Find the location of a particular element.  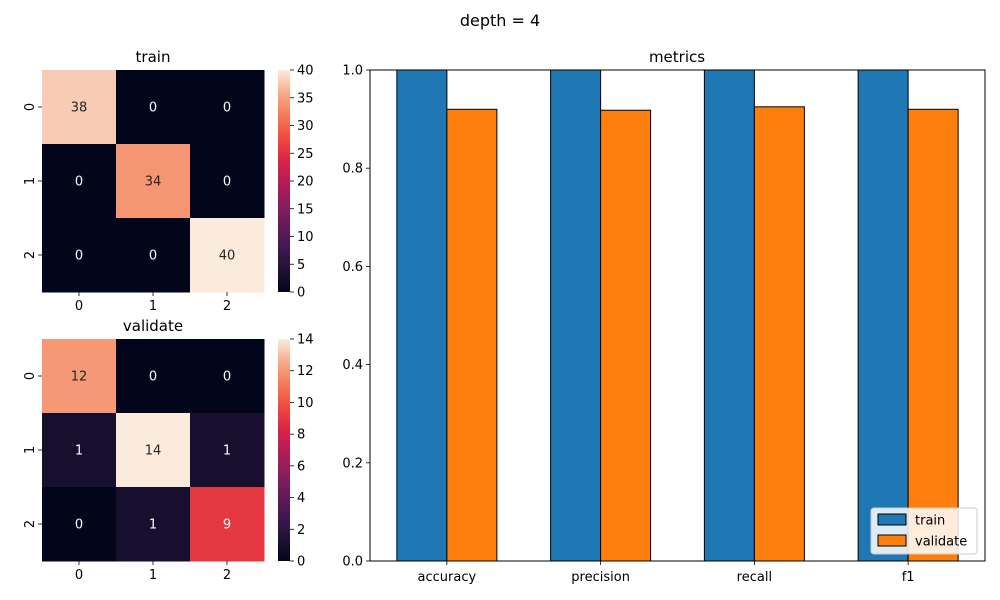

heatmap-validate-title: validate is located at coordinates (153, 326).